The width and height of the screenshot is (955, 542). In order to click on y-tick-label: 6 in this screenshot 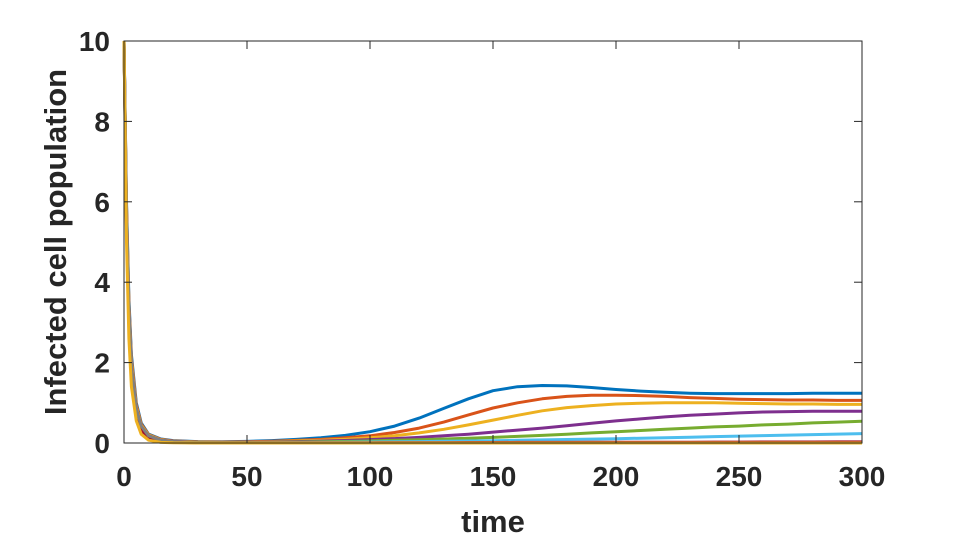, I will do `click(102, 202)`.